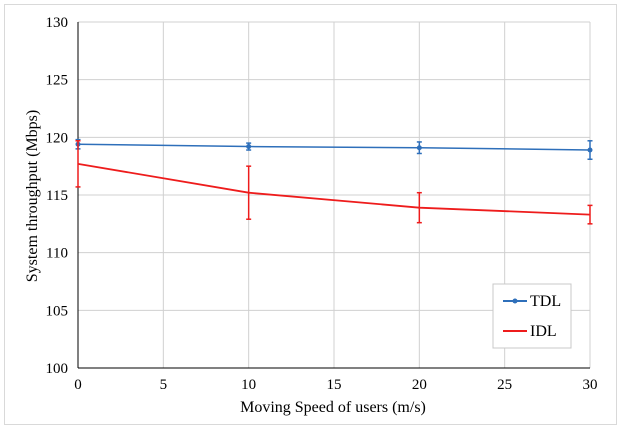 This screenshot has width=623, height=431. Describe the element at coordinates (57, 81) in the screenshot. I see `y-tick-label: 125` at that location.